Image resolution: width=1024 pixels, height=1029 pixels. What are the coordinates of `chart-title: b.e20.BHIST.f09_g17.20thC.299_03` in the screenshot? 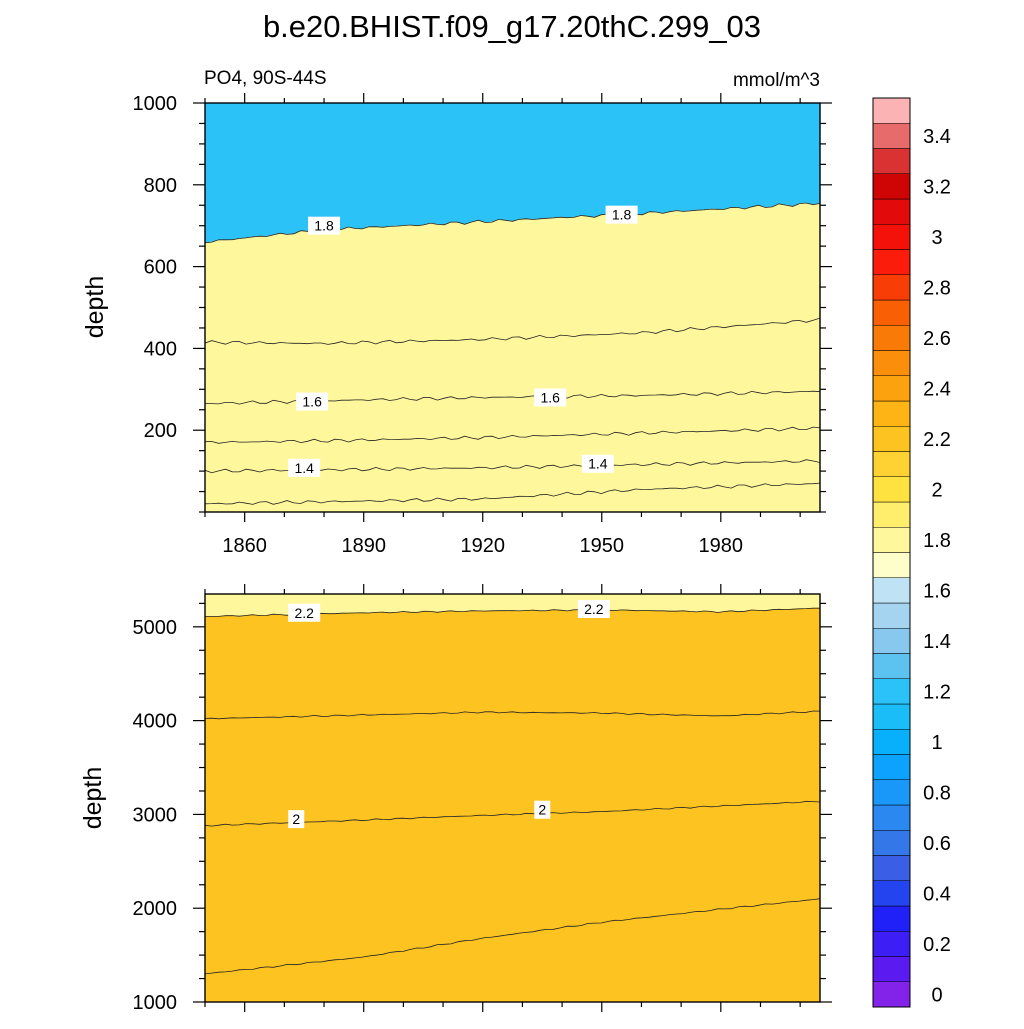 It's located at (512, 26).